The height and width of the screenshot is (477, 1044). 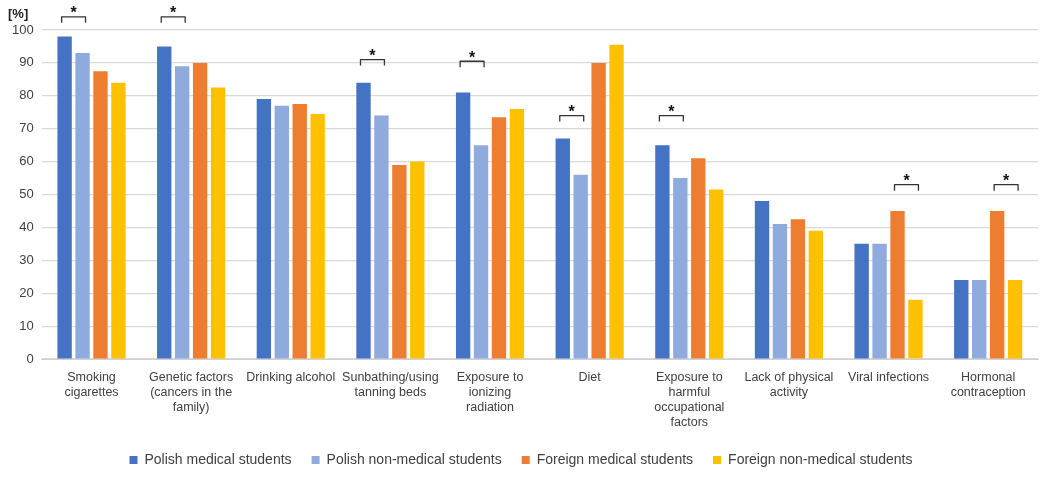 What do you see at coordinates (390, 384) in the screenshot?
I see `x-tick-label: Sunbathing/using tanning beds` at bounding box center [390, 384].